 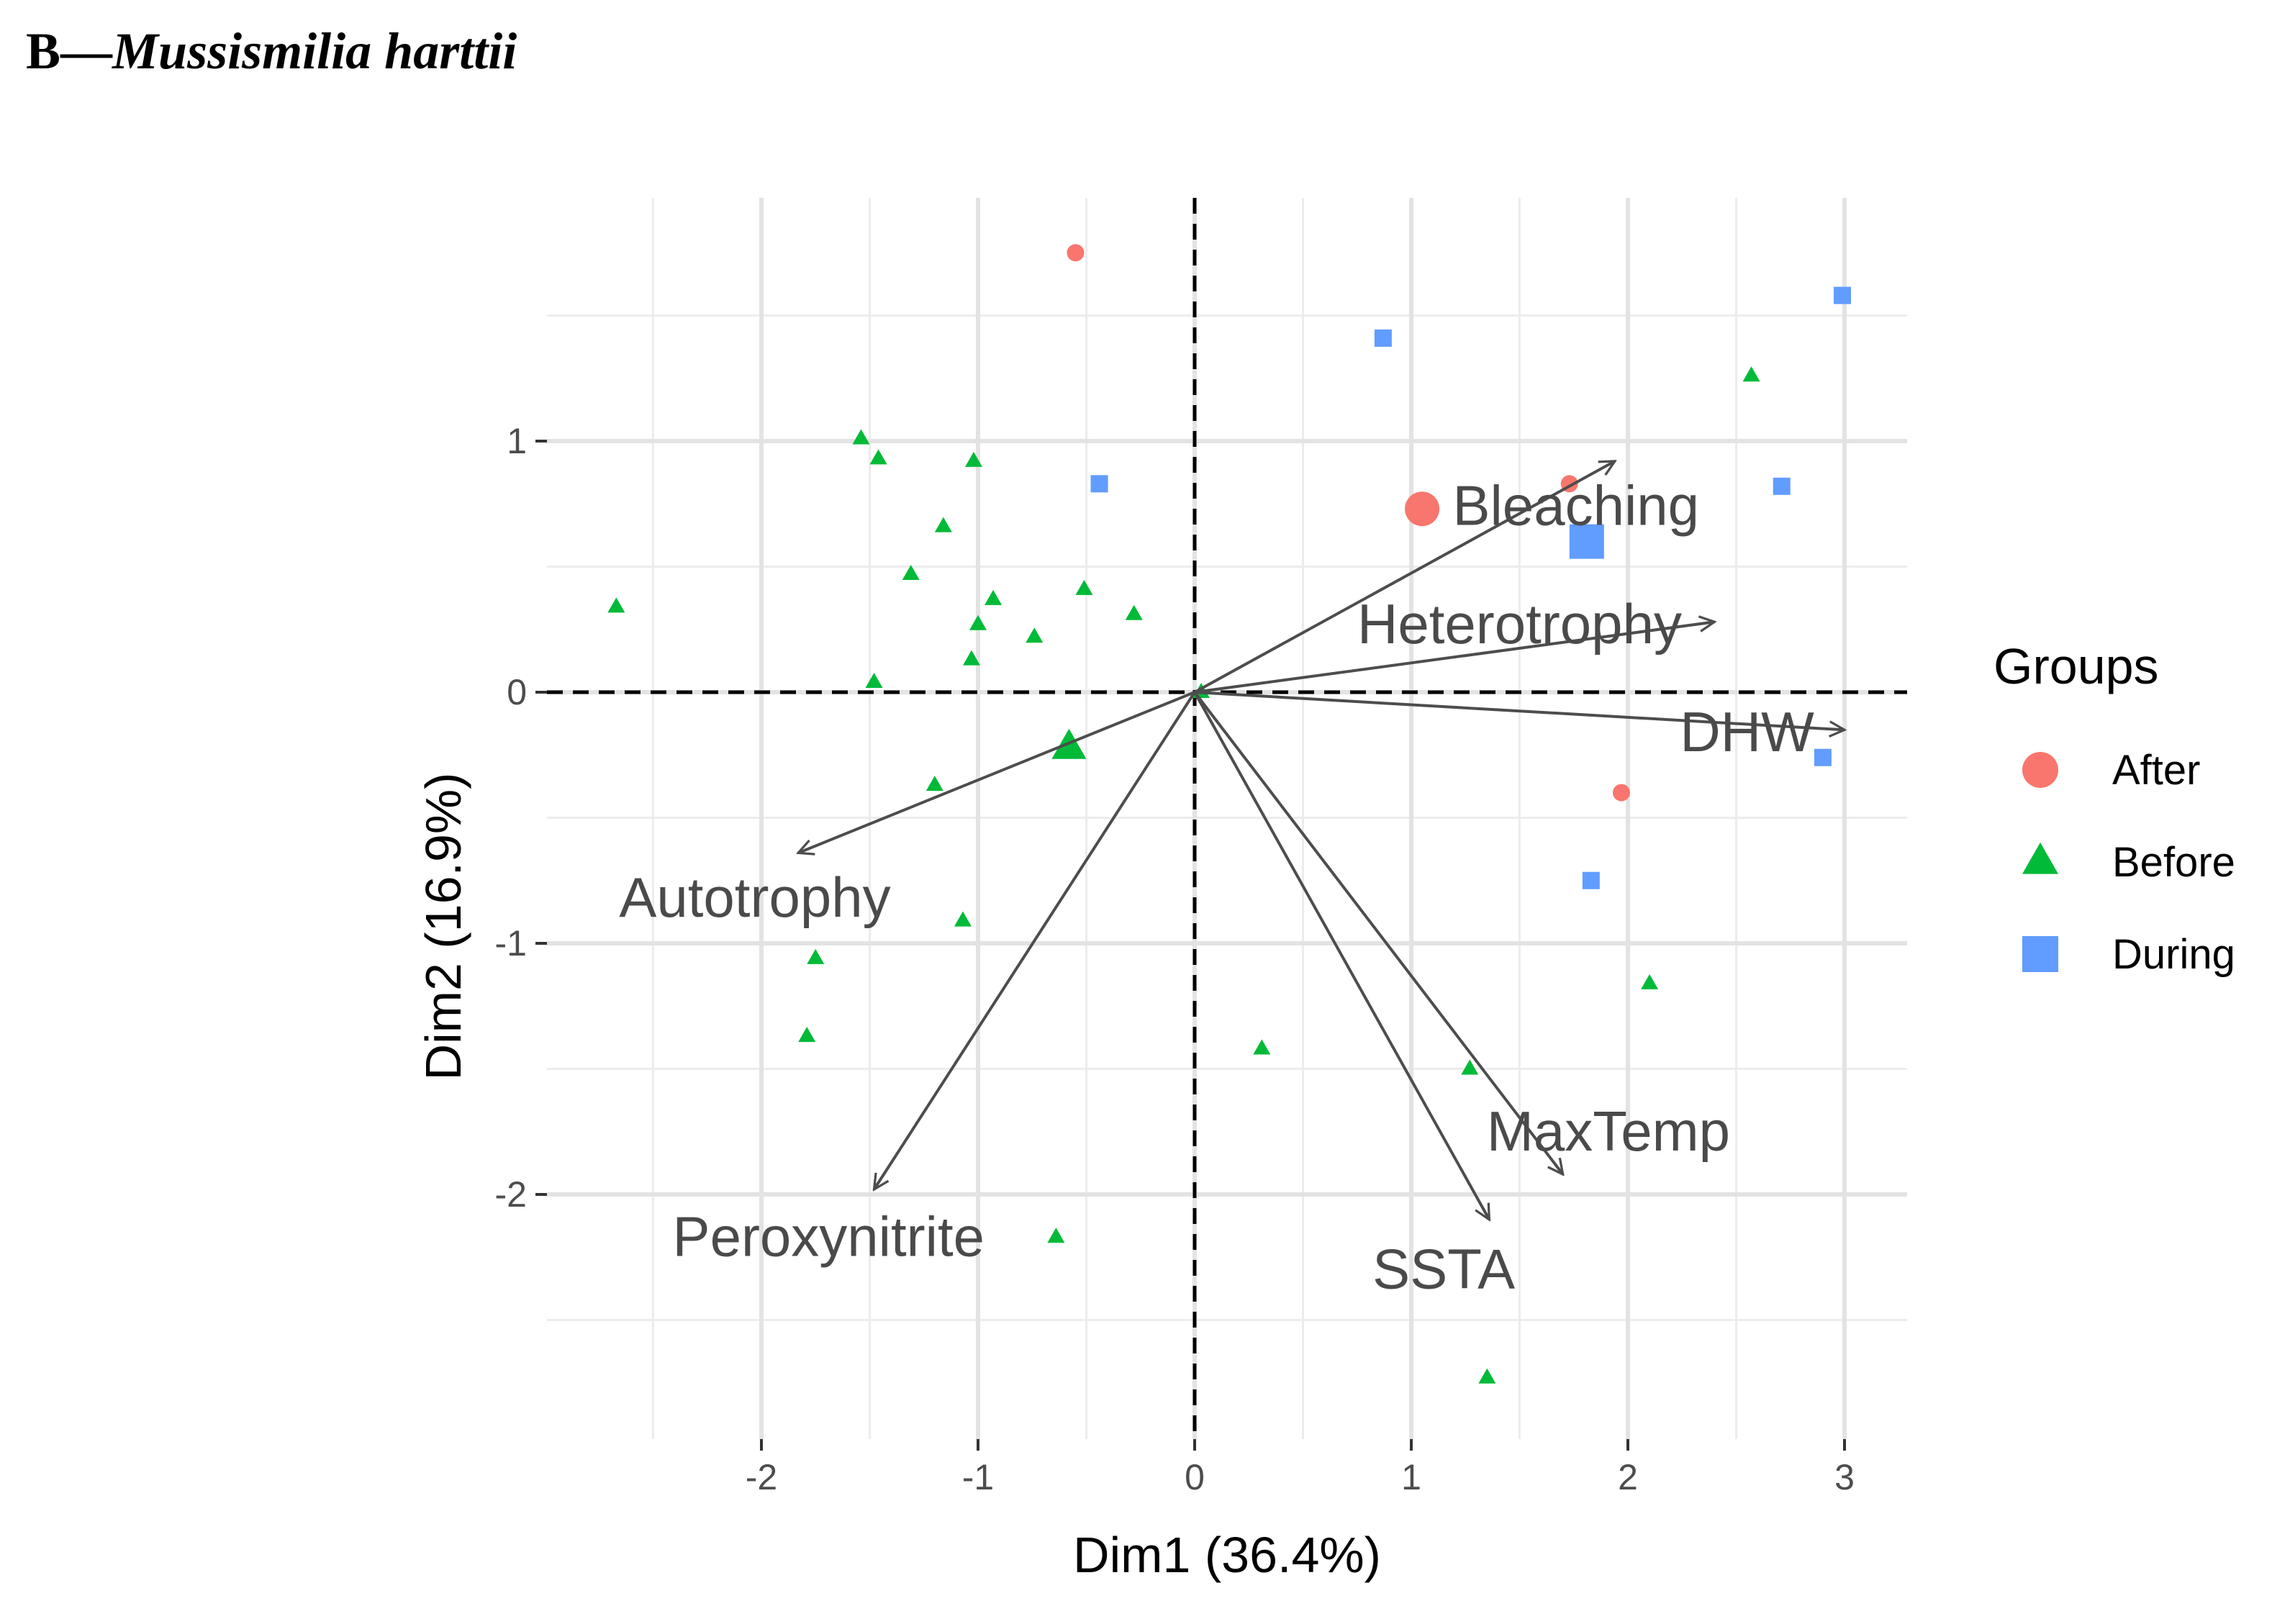 What do you see at coordinates (2040, 954) in the screenshot?
I see `legend-key-during` at bounding box center [2040, 954].